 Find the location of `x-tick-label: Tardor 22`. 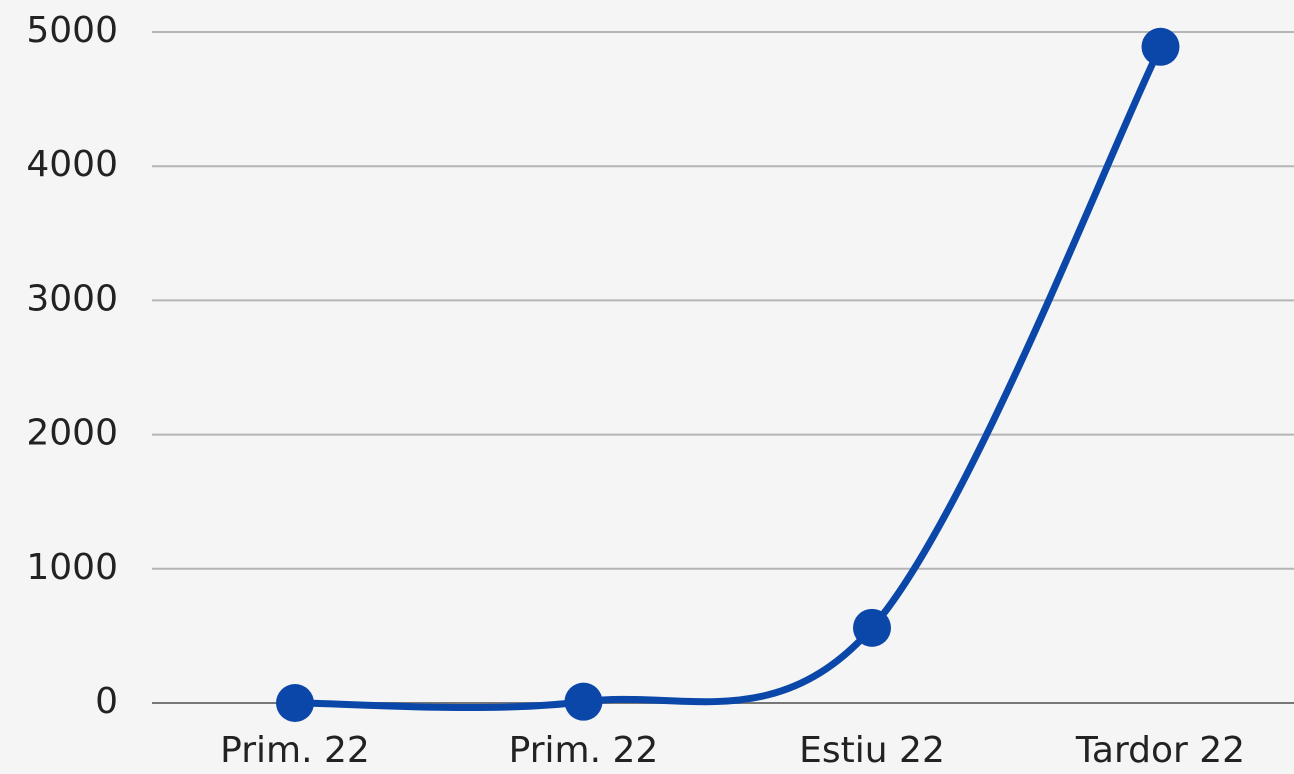

x-tick-label: Tardor 22 is located at coordinates (1160, 750).